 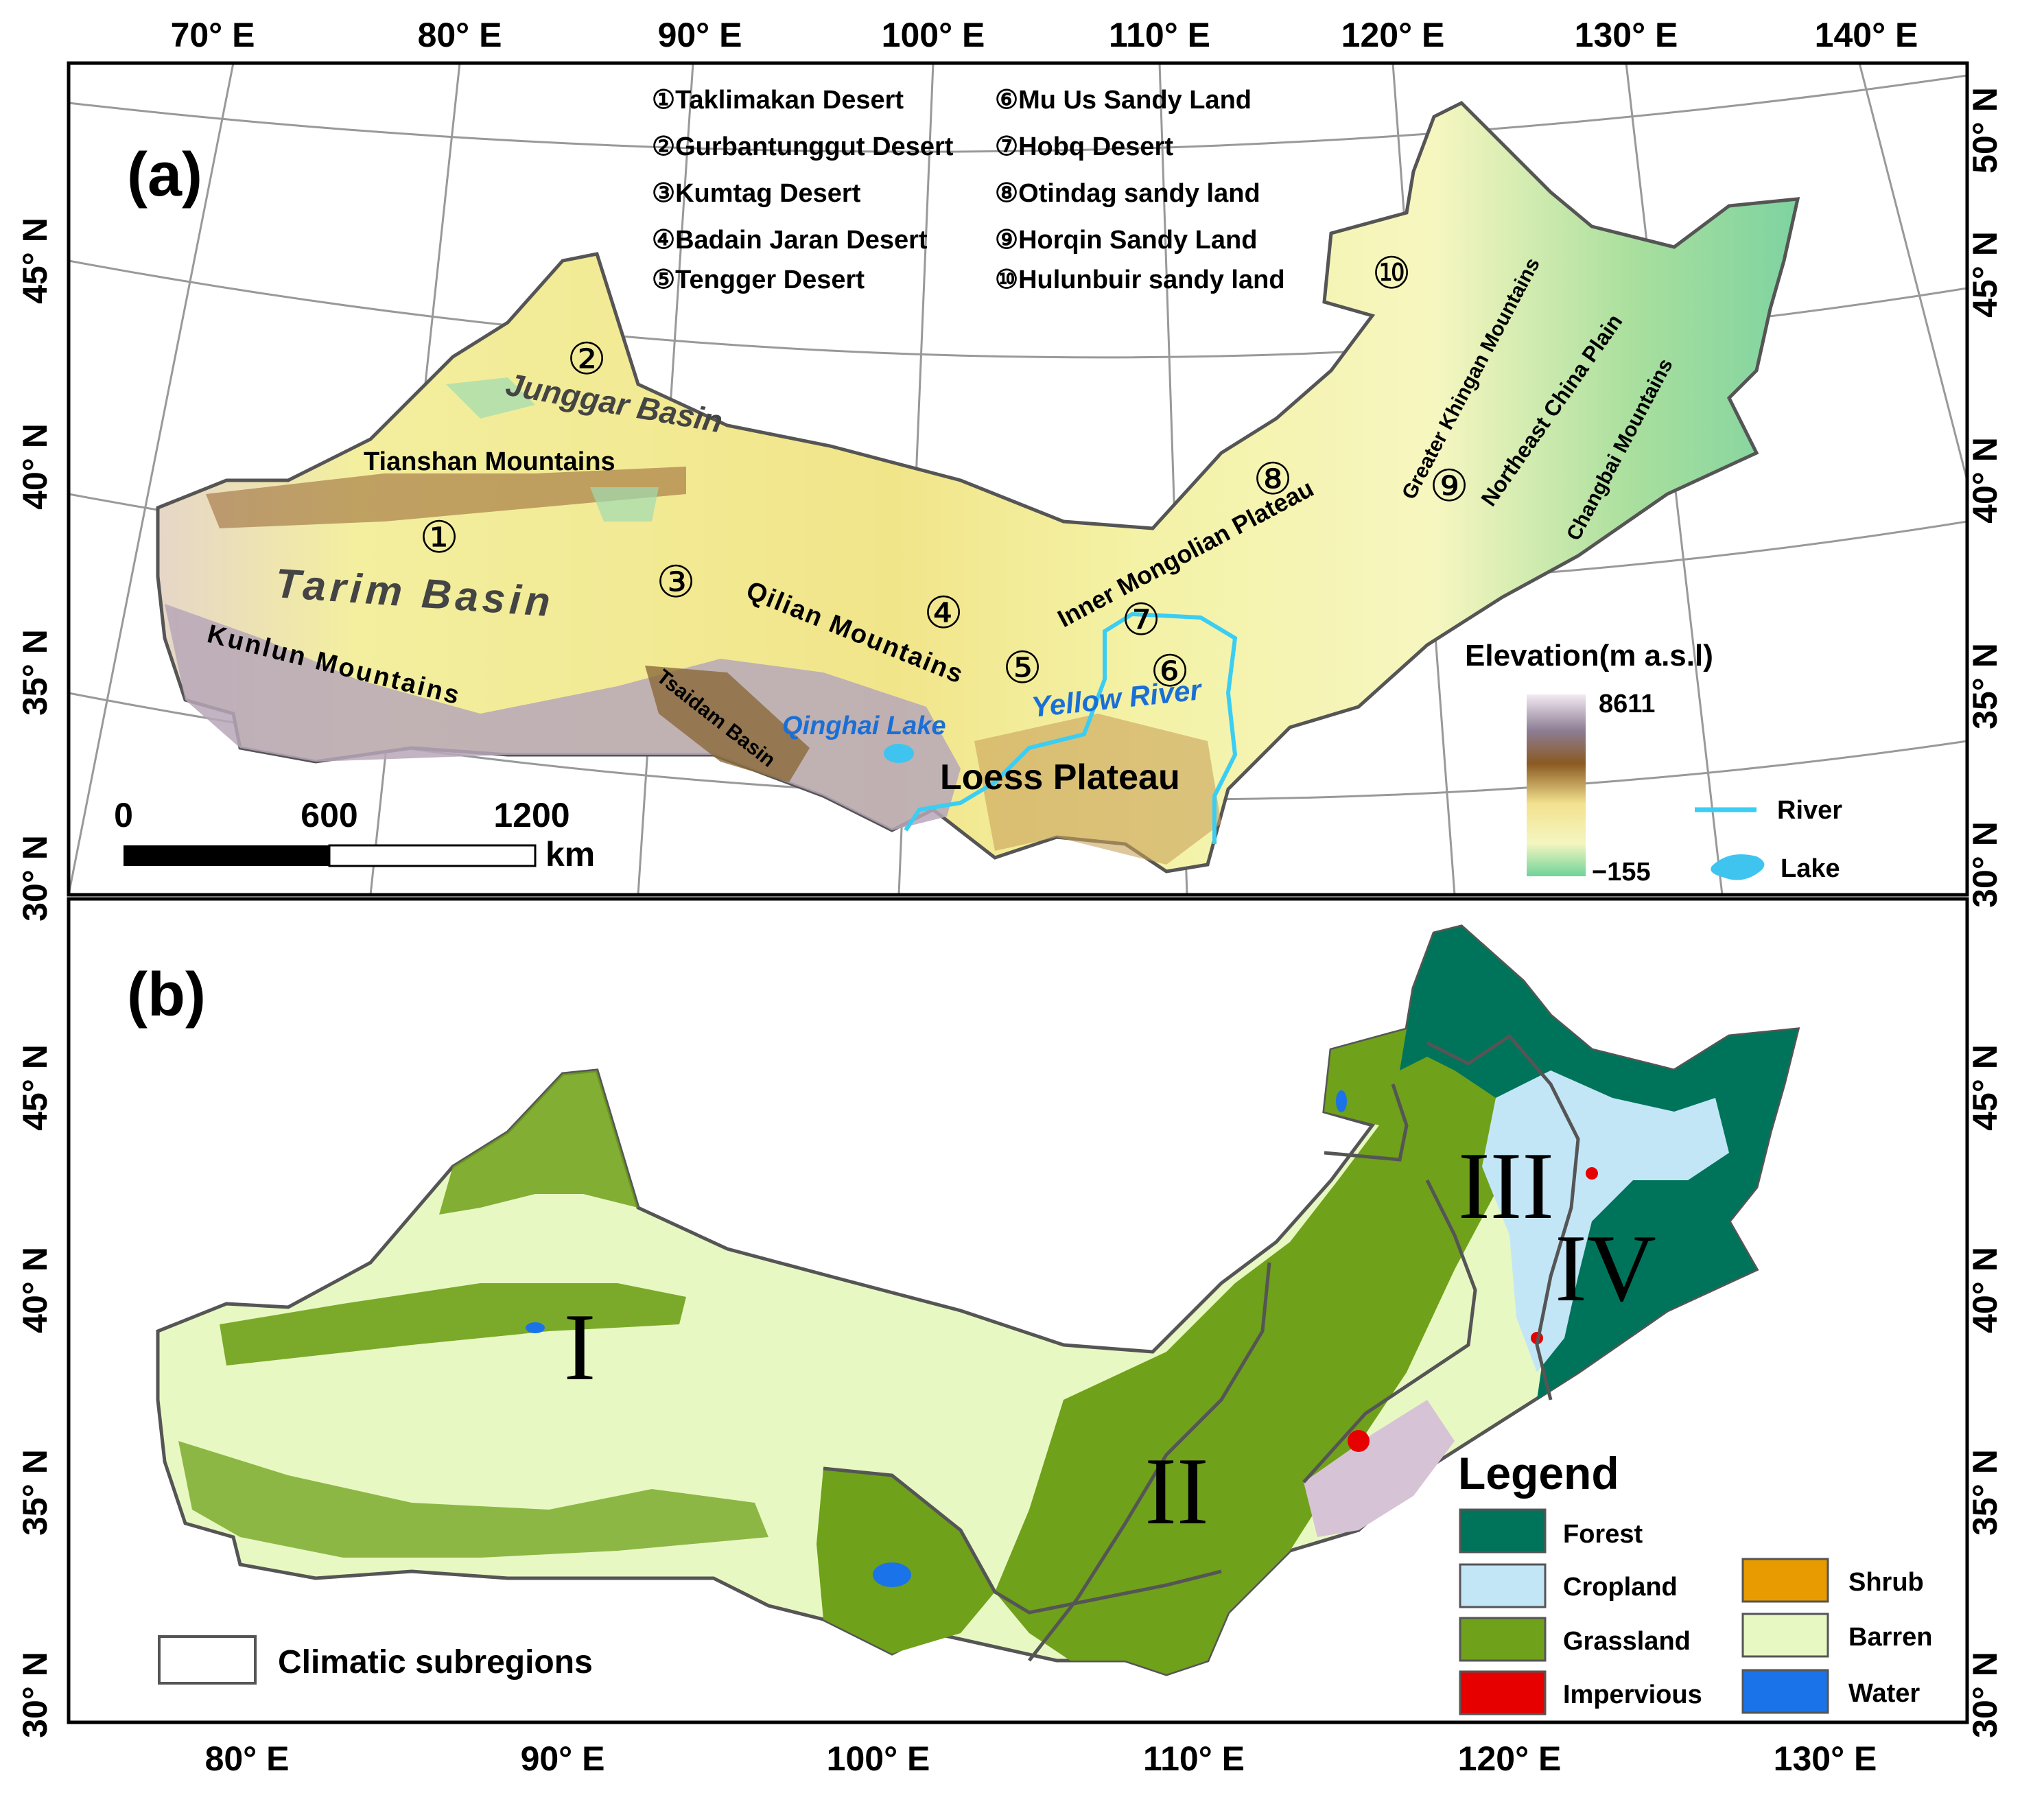 I want to click on tick-top: 70° E, so click(x=213, y=35).